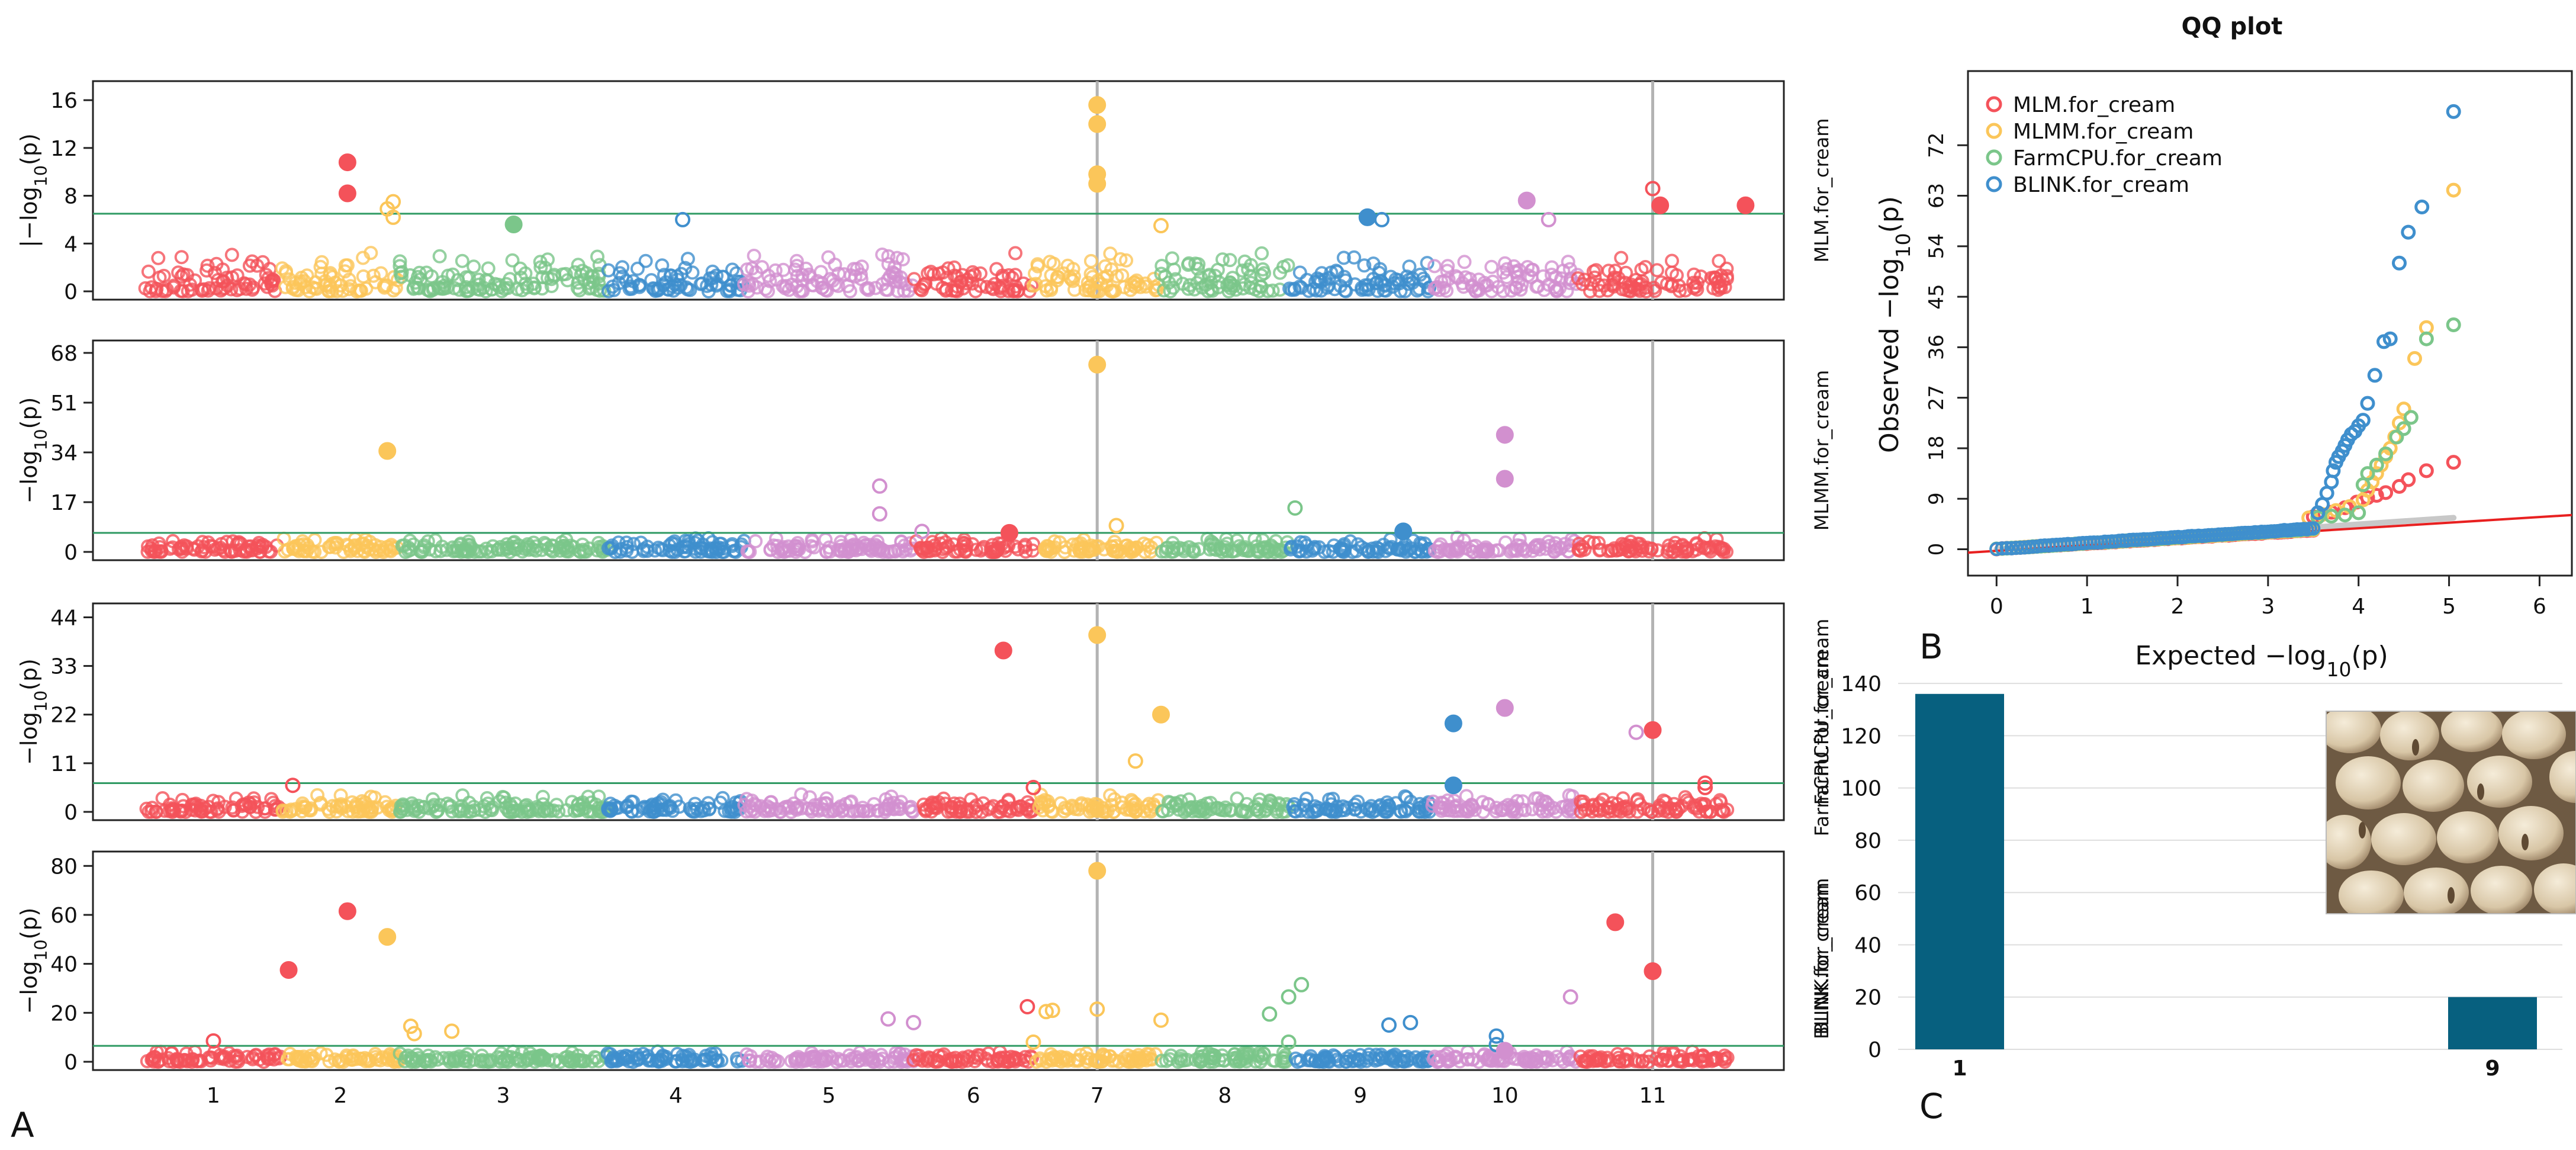 The image size is (2576, 1150). I want to click on chromosome-label: 9, so click(1360, 1096).